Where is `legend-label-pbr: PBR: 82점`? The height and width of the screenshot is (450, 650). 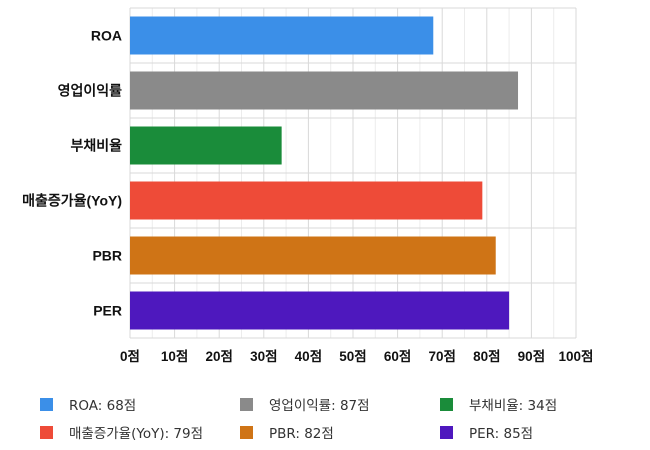 legend-label-pbr: PBR: 82점 is located at coordinates (301, 434).